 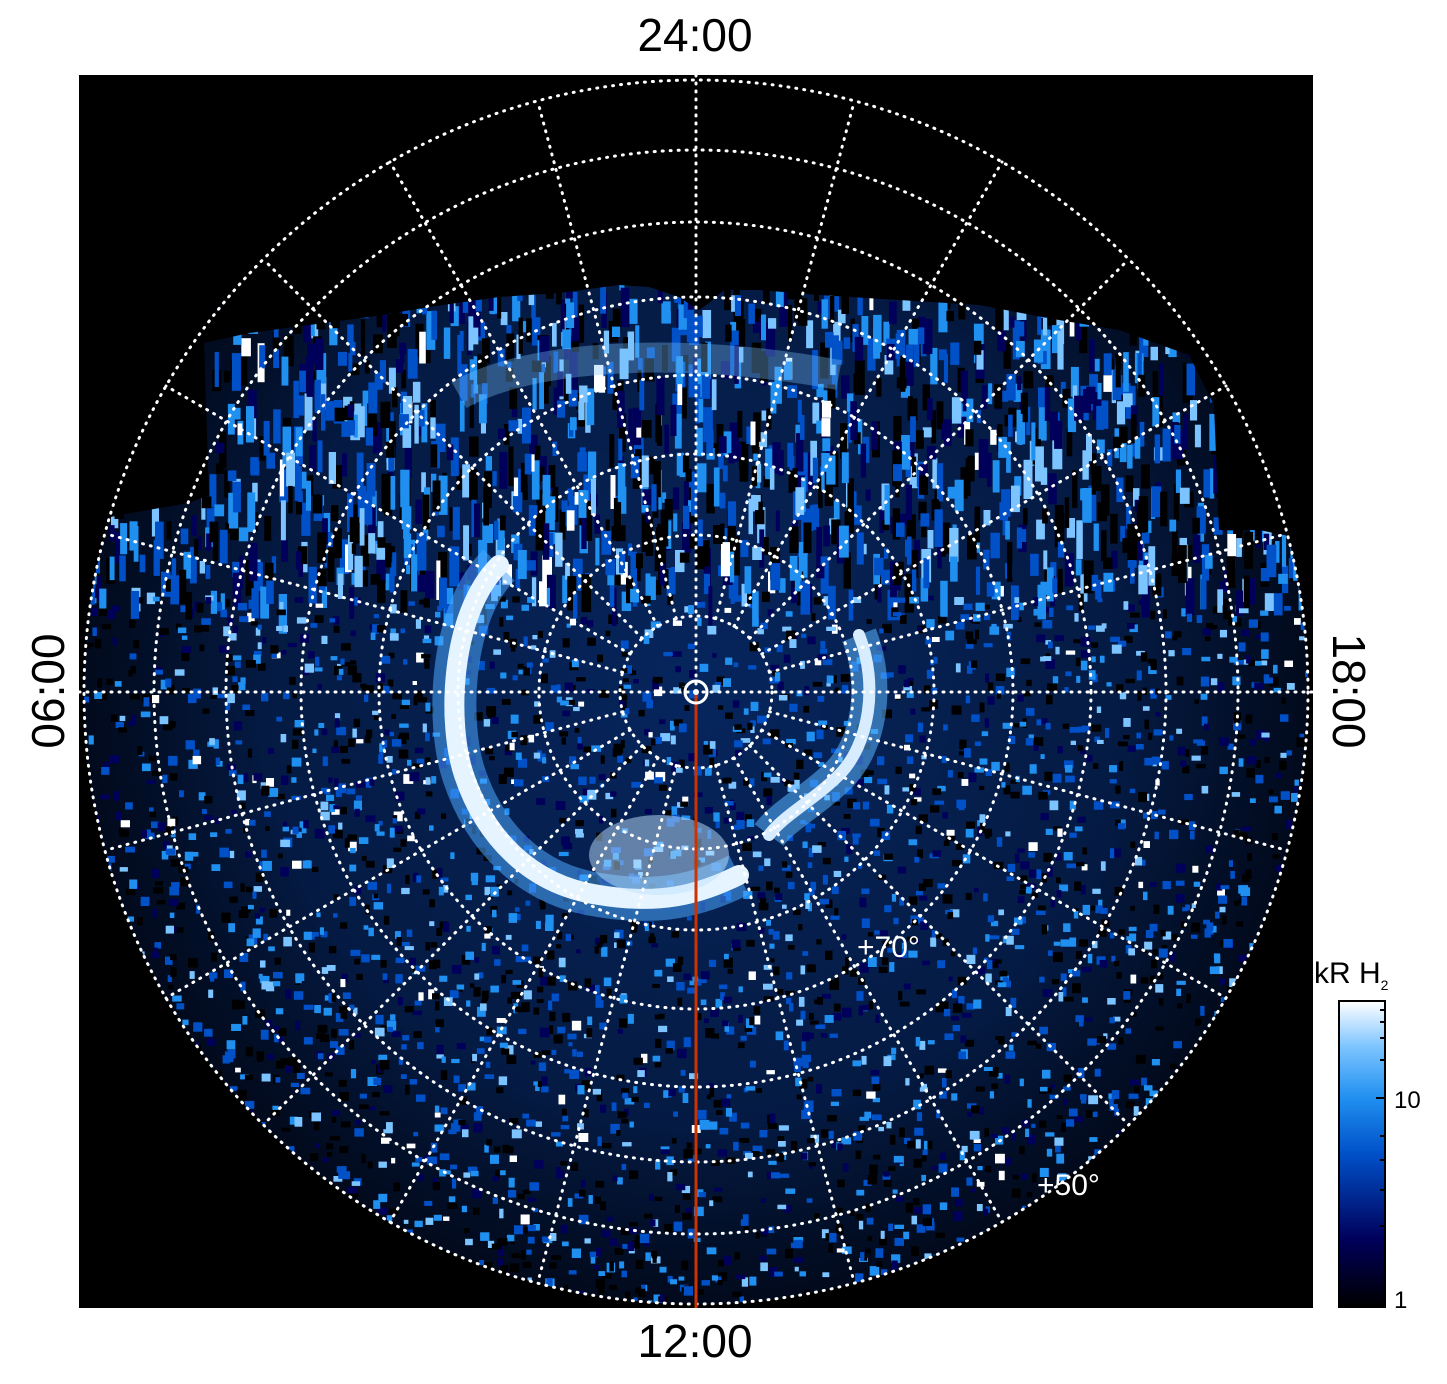 What do you see at coordinates (888, 947) in the screenshot?
I see `latitude-label-70: +70°` at bounding box center [888, 947].